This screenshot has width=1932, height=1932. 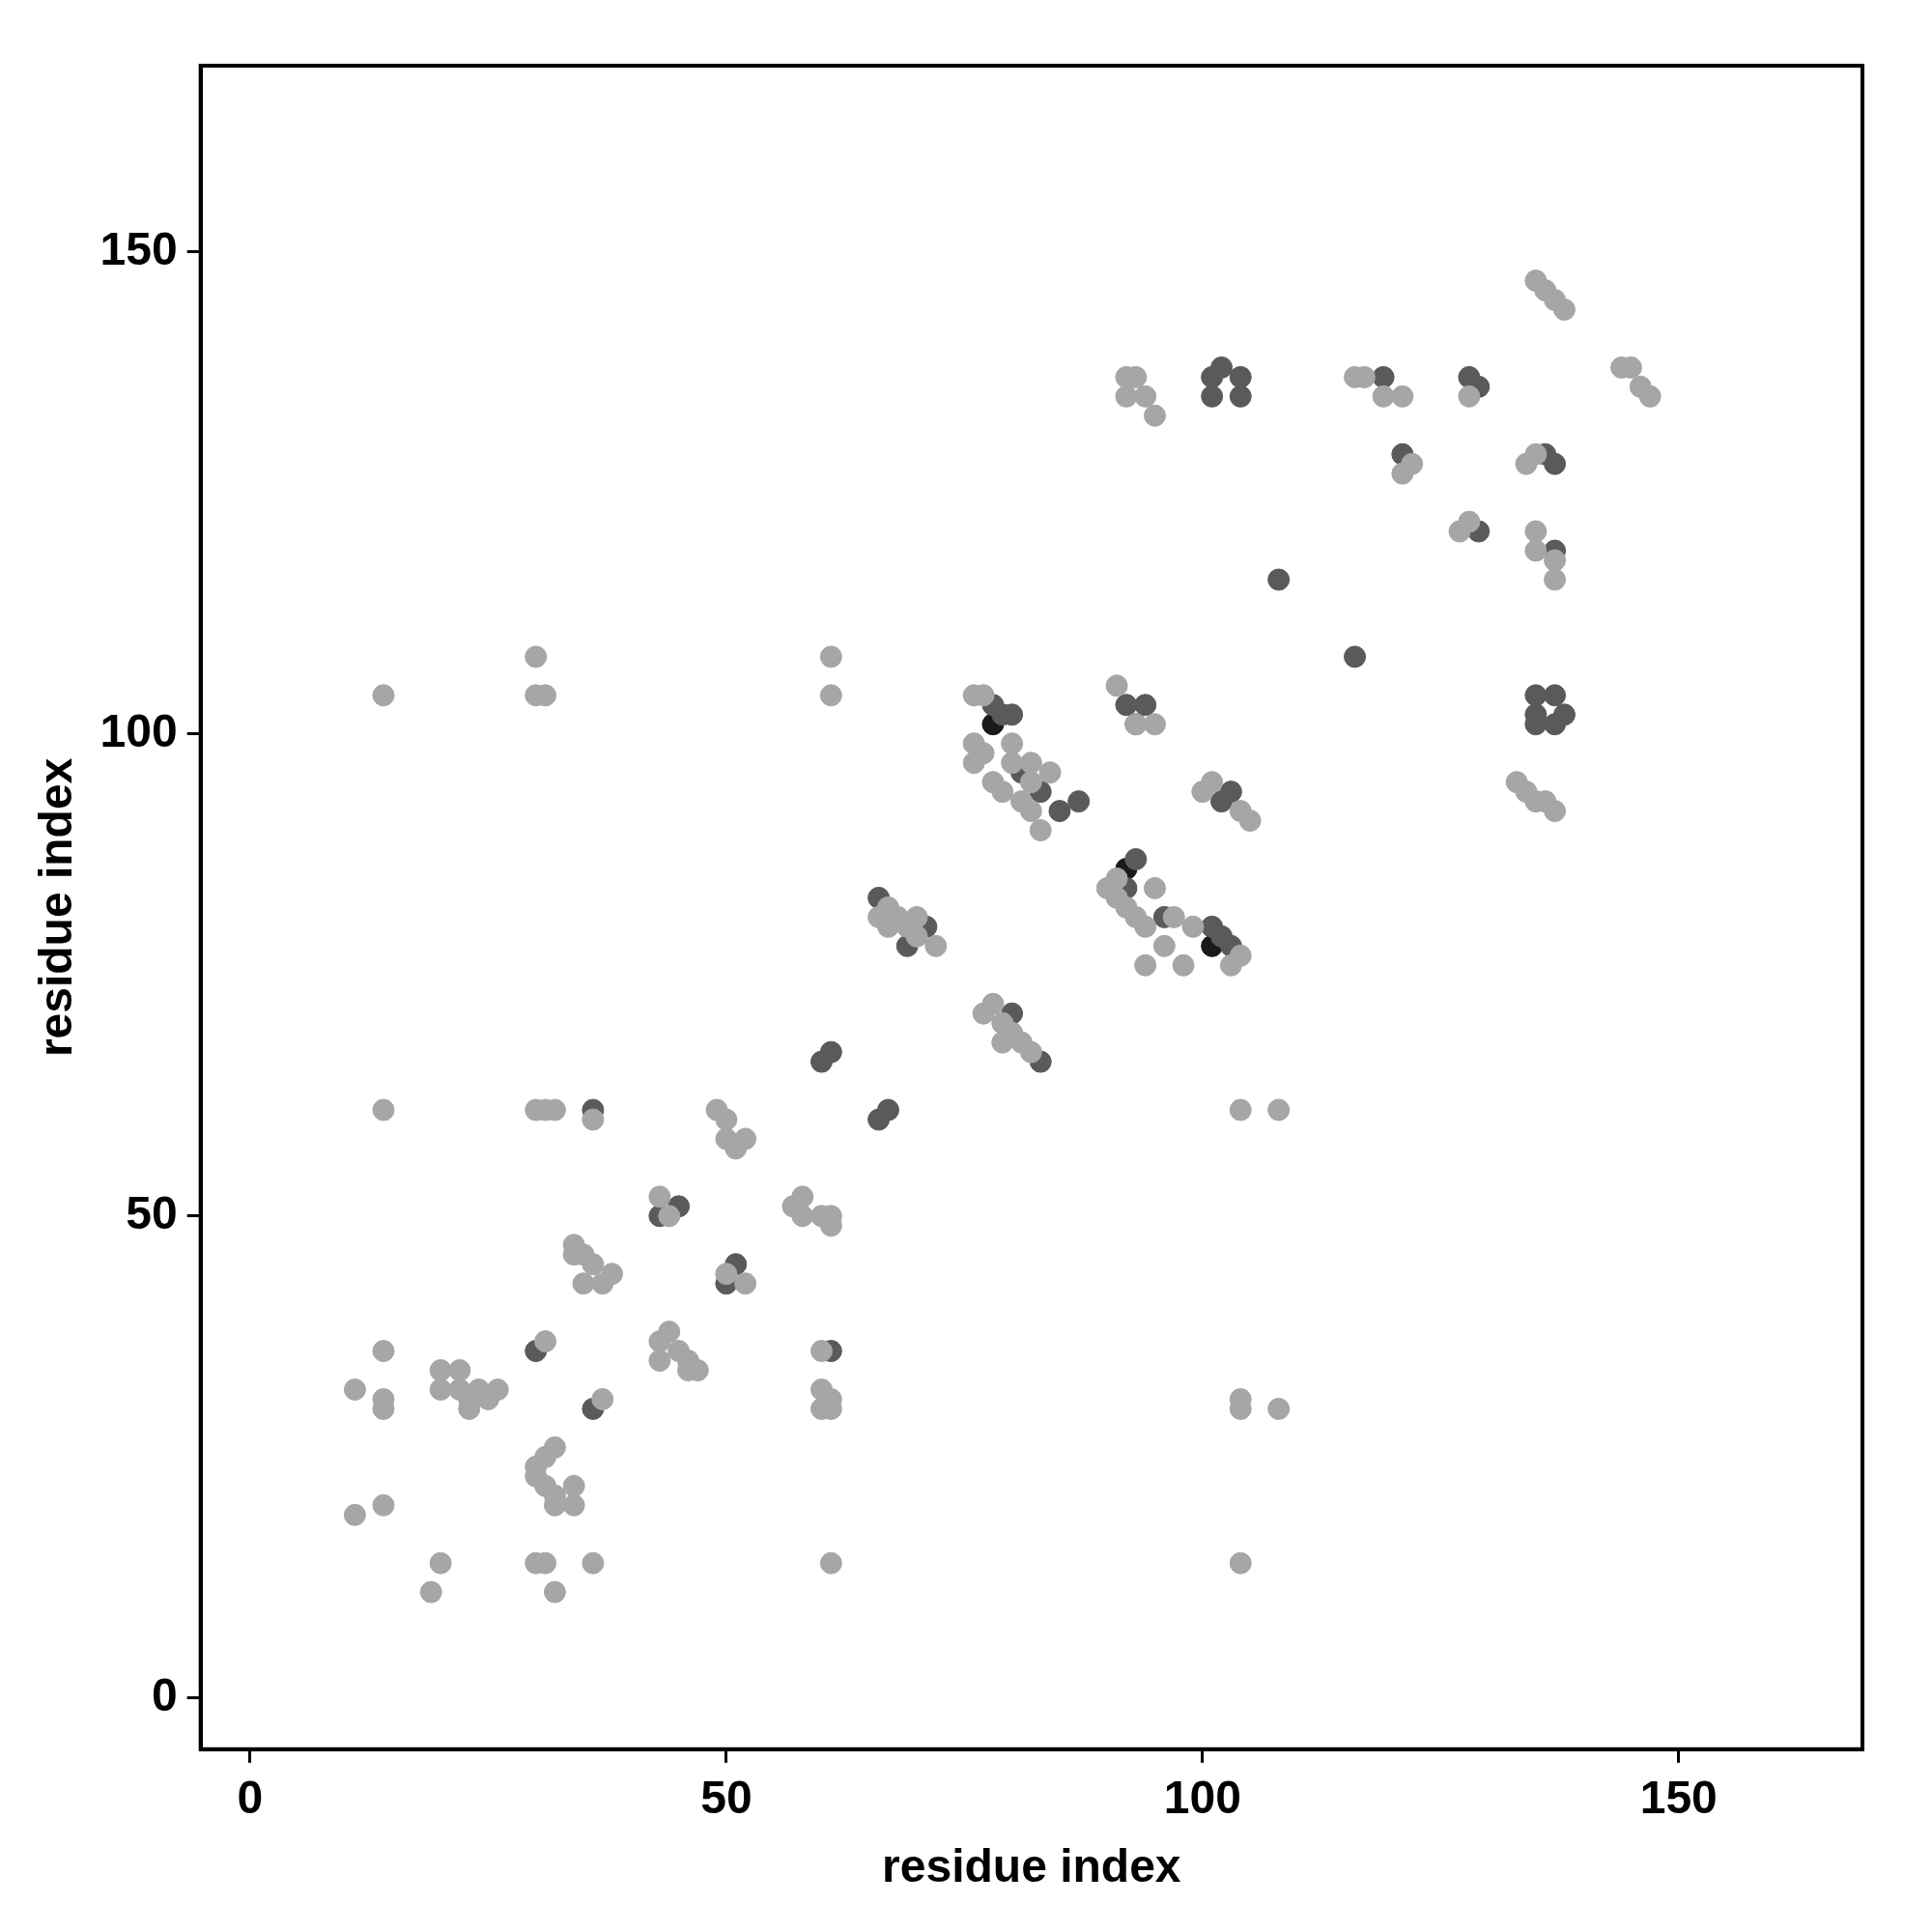 I want to click on y-tick-label: 50, so click(x=152, y=1213).